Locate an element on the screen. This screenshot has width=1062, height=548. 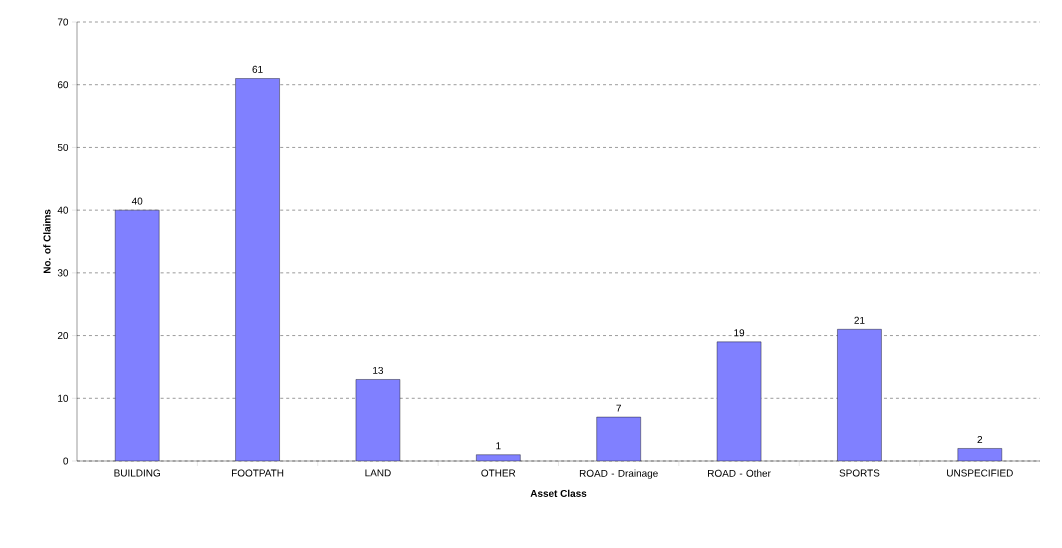
x-tick-label: LAND is located at coordinates (378, 473).